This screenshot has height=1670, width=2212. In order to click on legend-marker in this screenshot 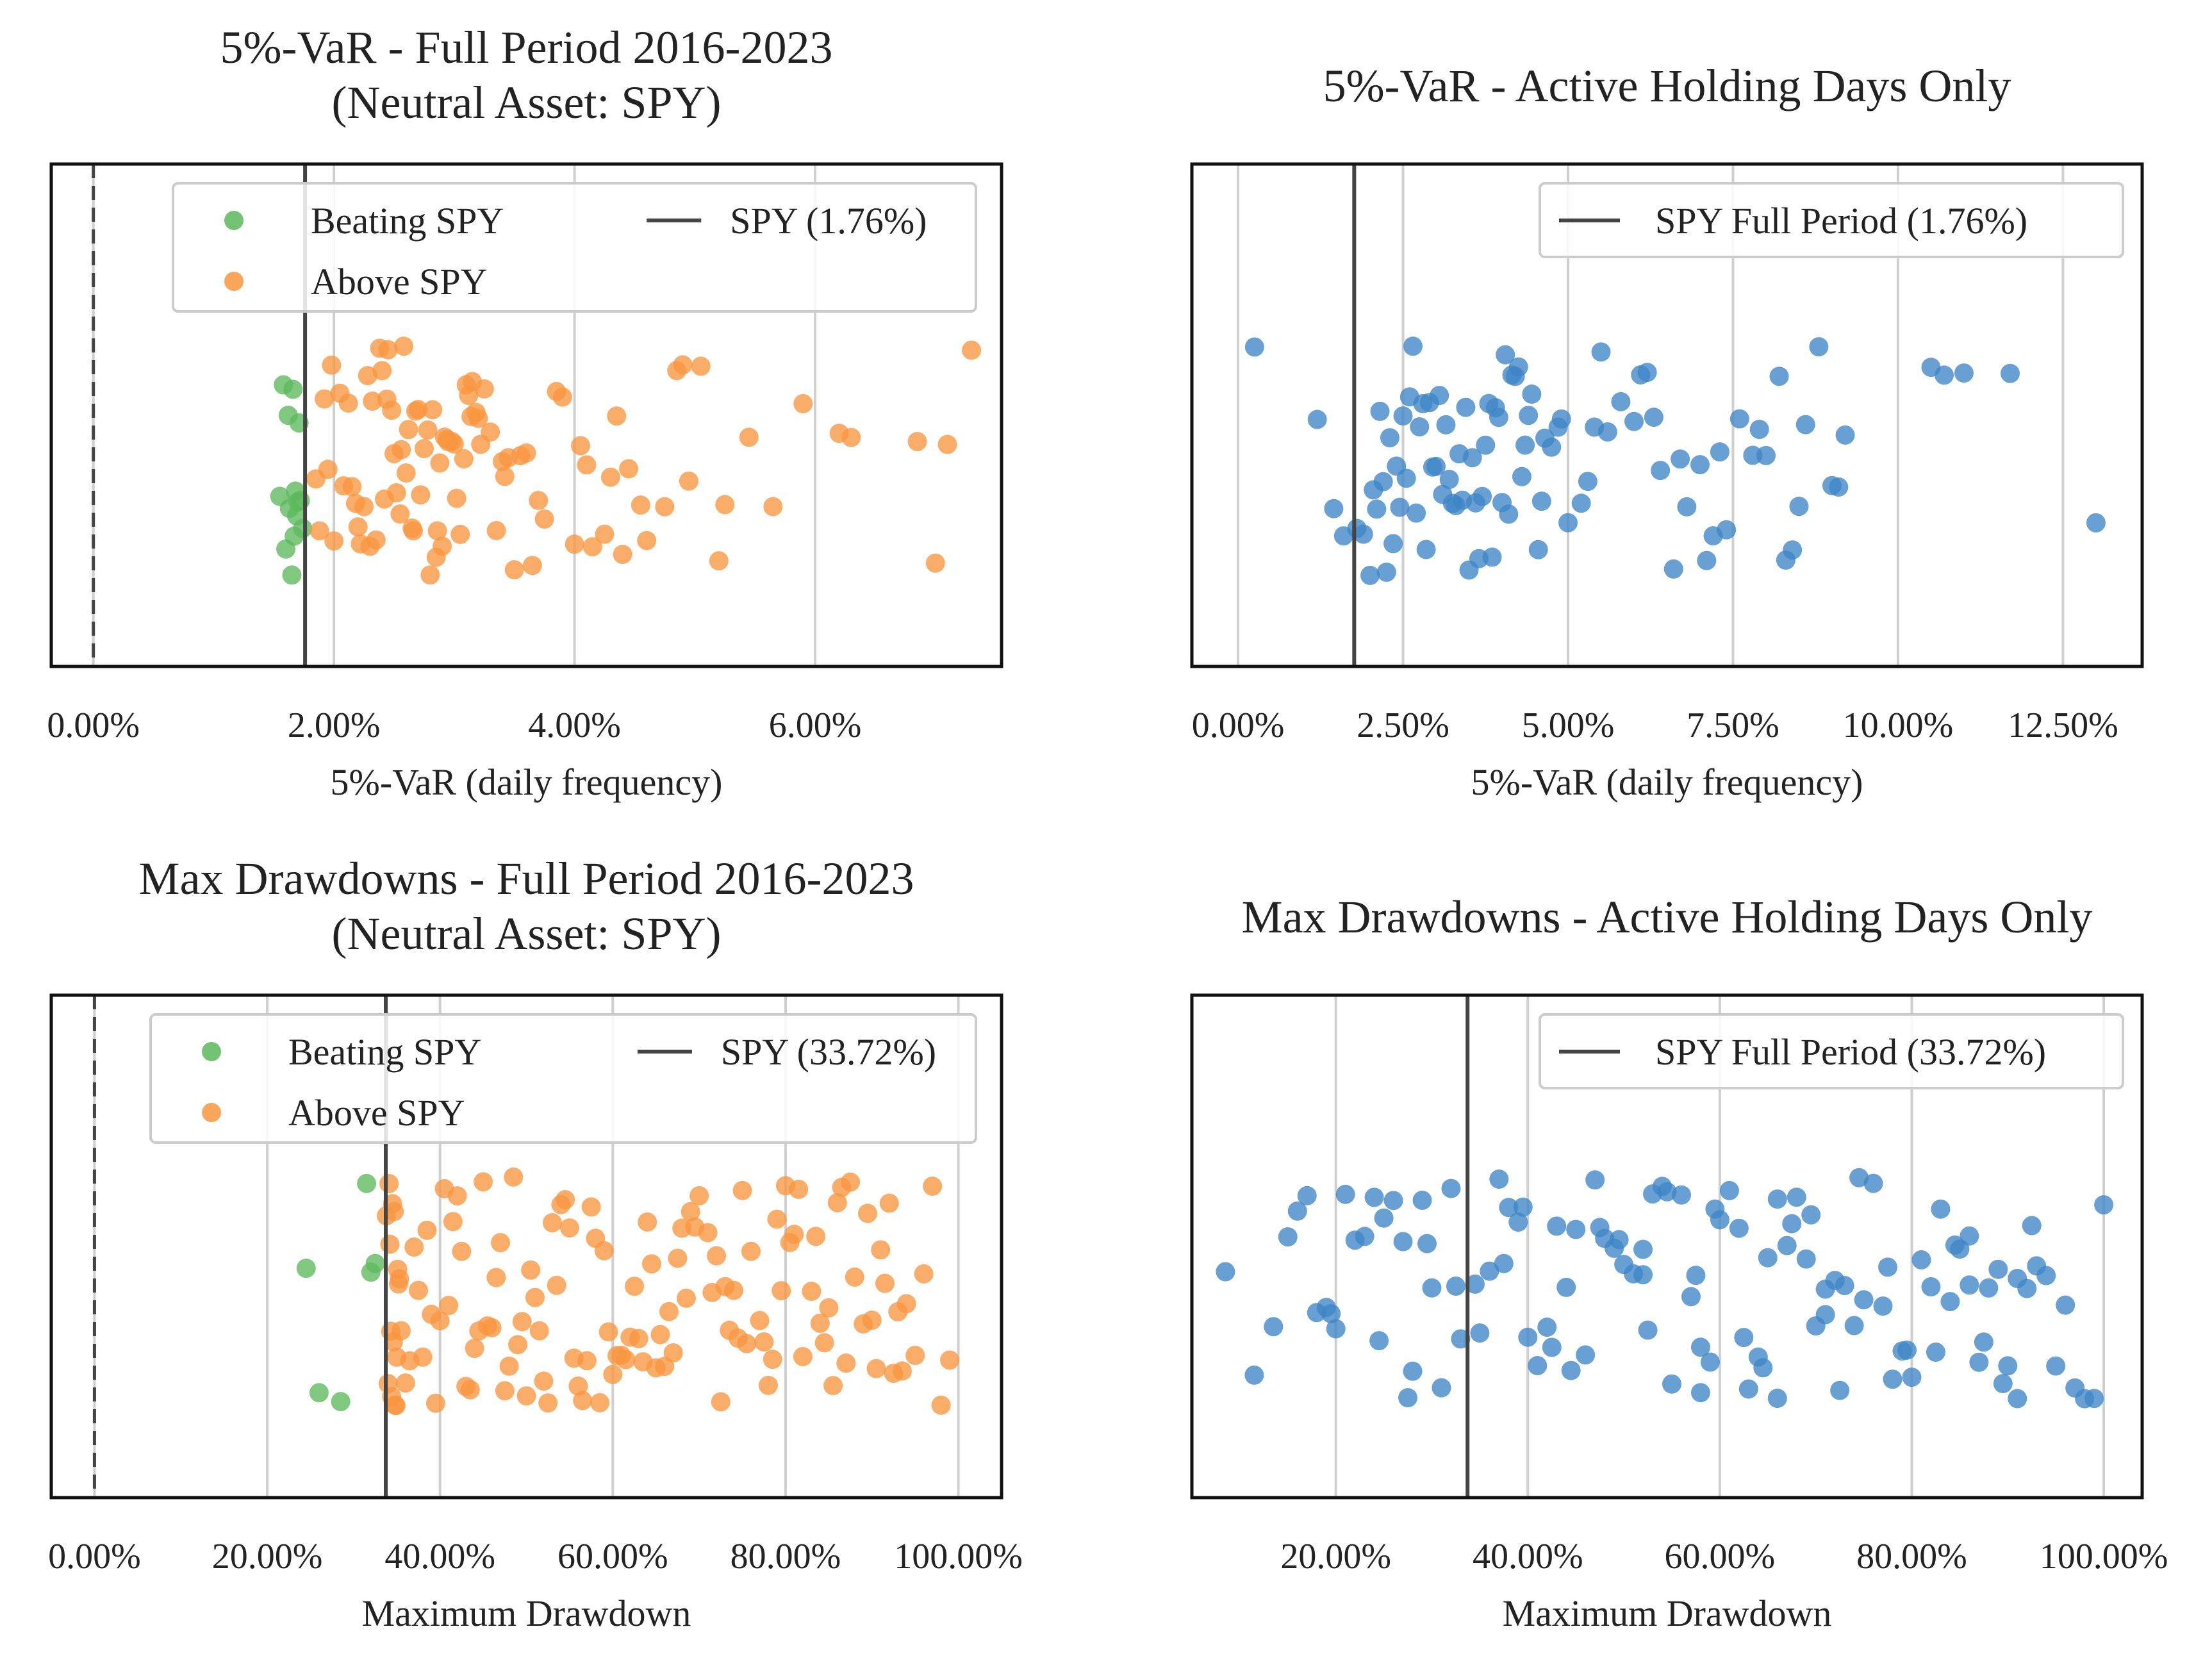, I will do `click(211, 1051)`.